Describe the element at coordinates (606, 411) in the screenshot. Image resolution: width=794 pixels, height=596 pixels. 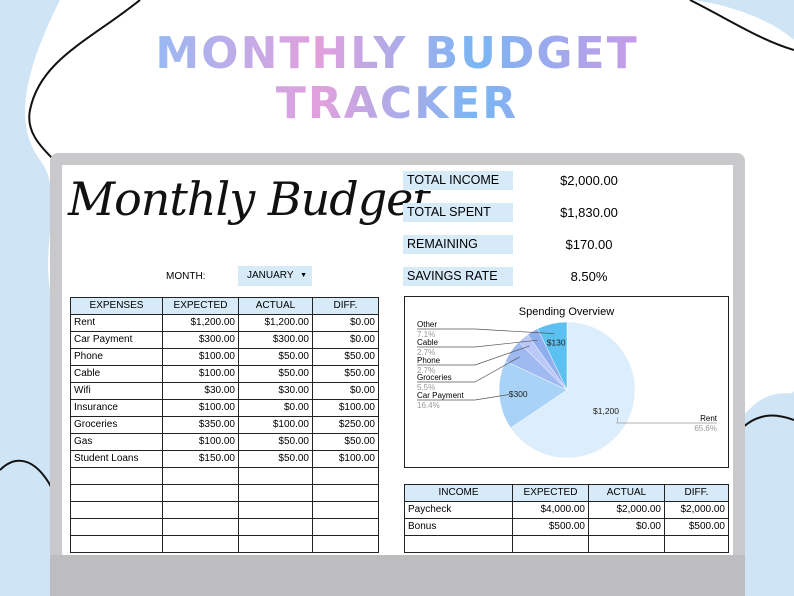
I see `slice-value-label: $1,200` at that location.